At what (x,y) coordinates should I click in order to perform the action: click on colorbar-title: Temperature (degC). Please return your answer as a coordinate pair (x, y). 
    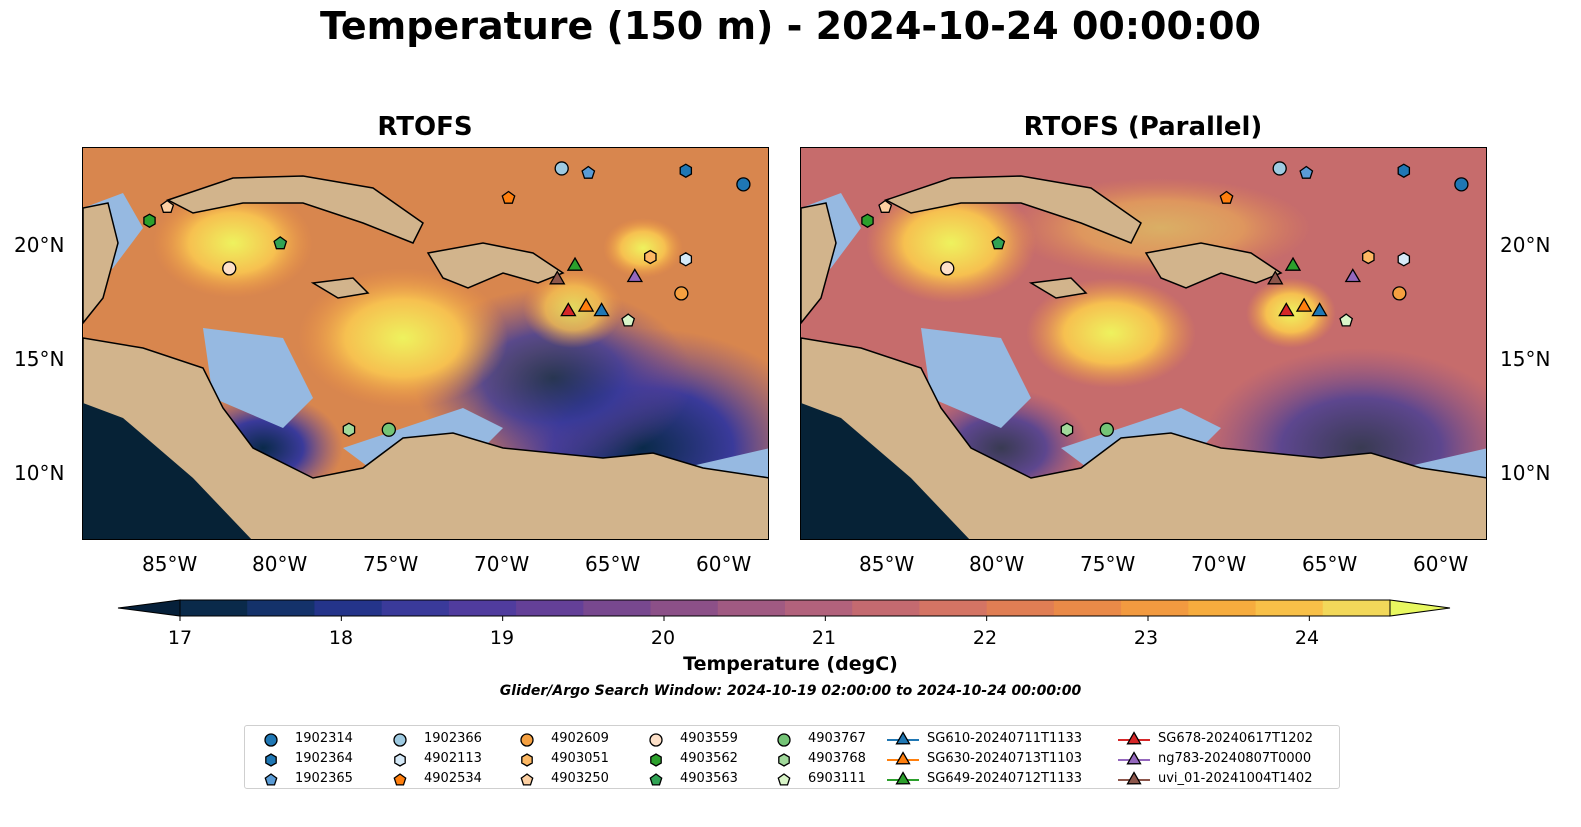
    Looking at the image, I should click on (790, 664).